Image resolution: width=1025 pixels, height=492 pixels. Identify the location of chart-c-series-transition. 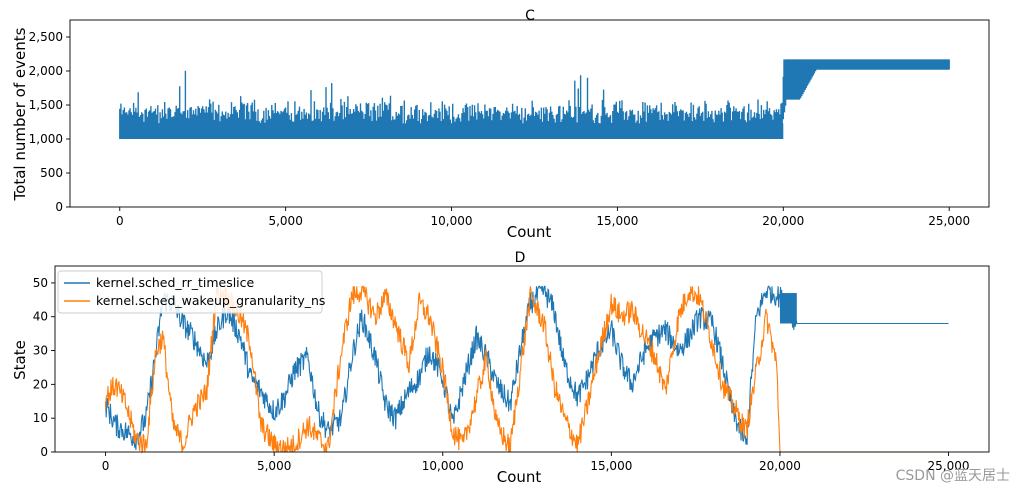
(791, 79).